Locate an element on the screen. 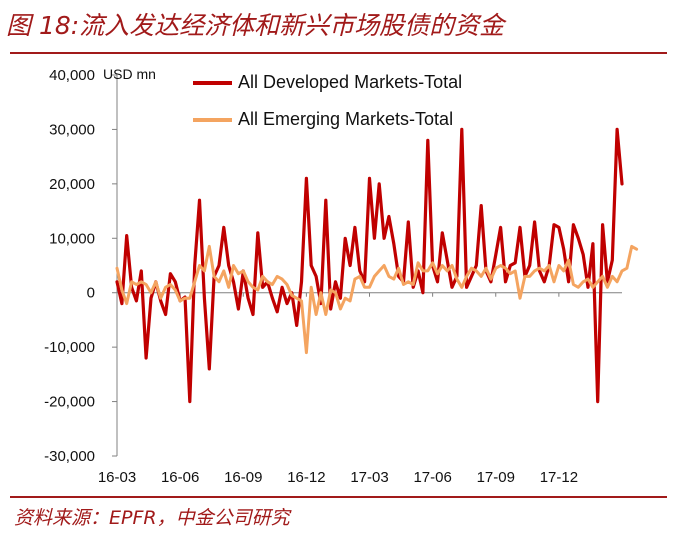  y-tick-label: -30,000 is located at coordinates (69, 456).